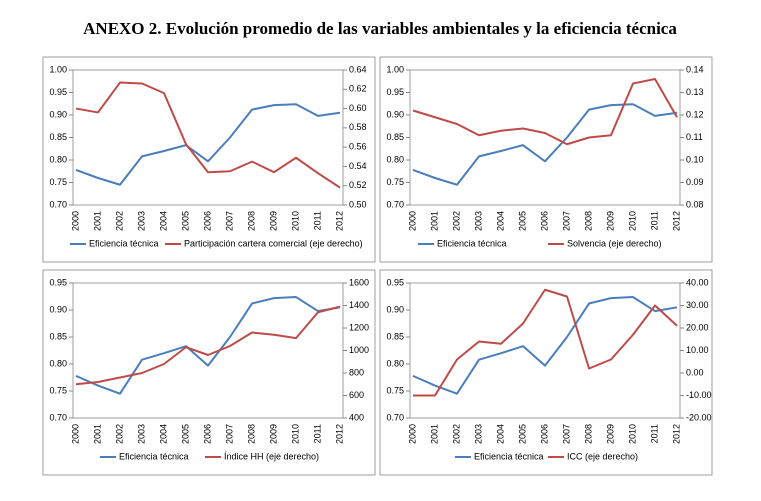  I want to click on y2-tick-label: 30.00, so click(697, 305).